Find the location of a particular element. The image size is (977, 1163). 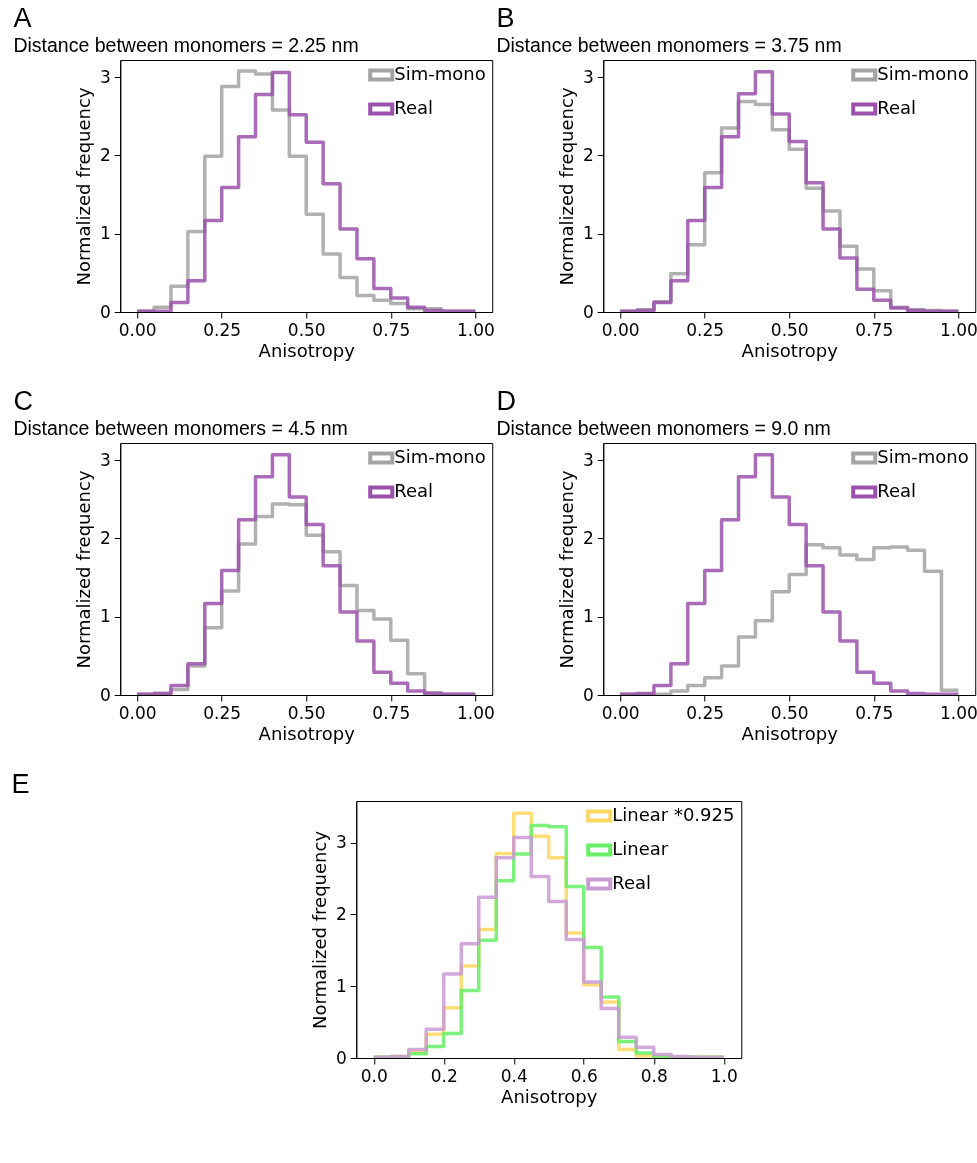

x-tick-label: 0.0 is located at coordinates (374, 1075).